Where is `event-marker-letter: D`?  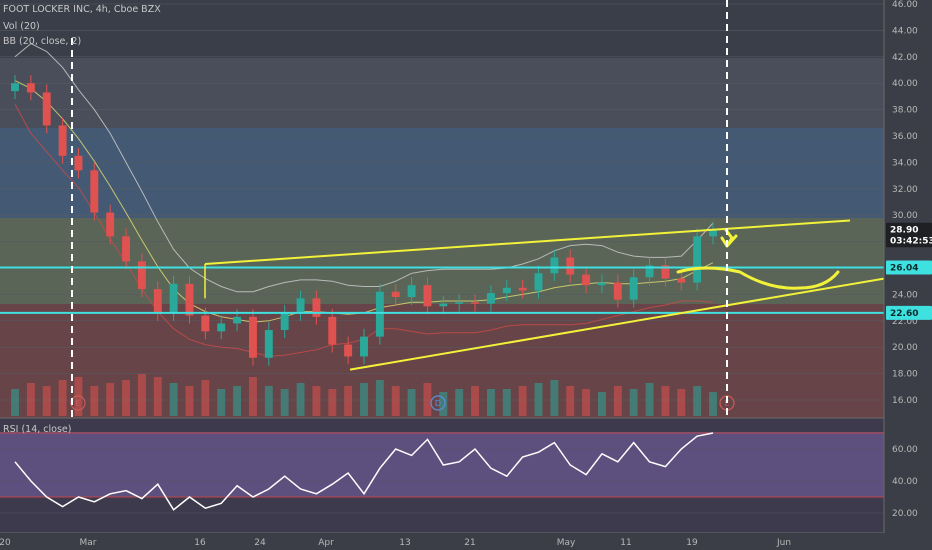
event-marker-letter: D is located at coordinates (438, 403).